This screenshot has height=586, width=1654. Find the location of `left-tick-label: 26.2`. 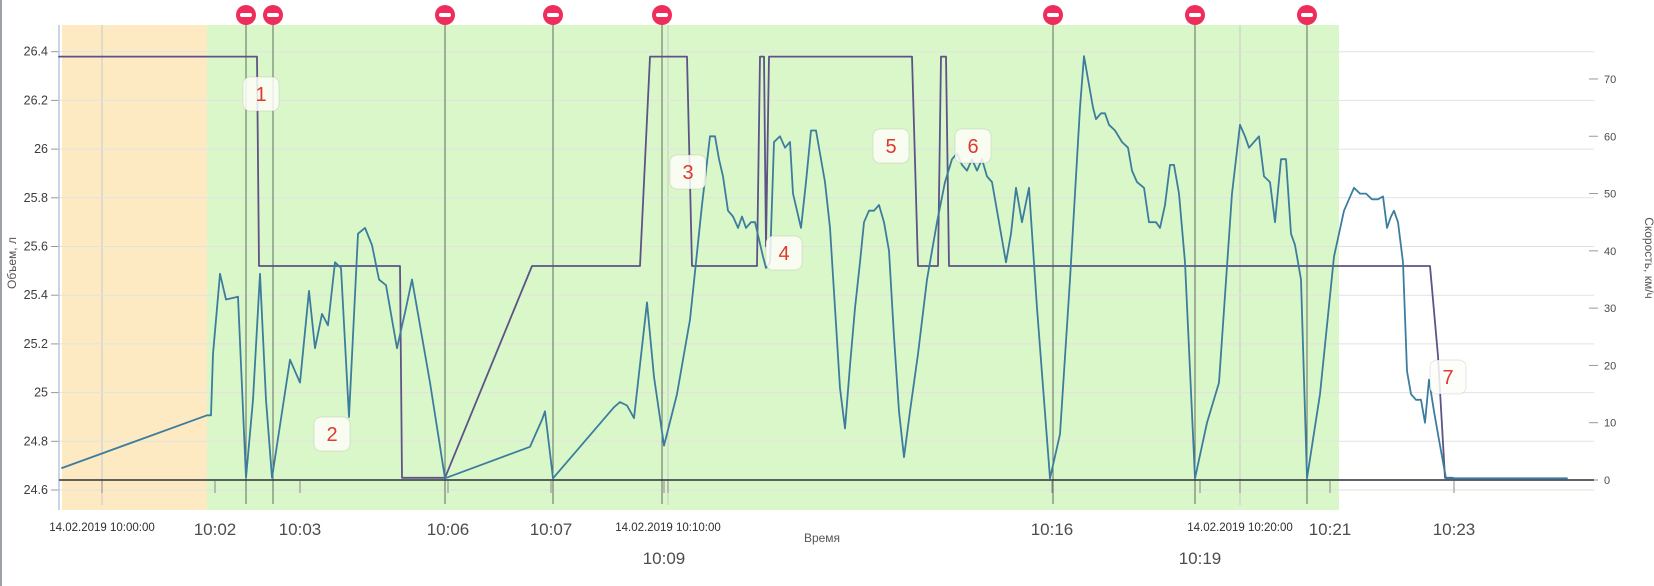

left-tick-label: 26.2 is located at coordinates (36, 100).